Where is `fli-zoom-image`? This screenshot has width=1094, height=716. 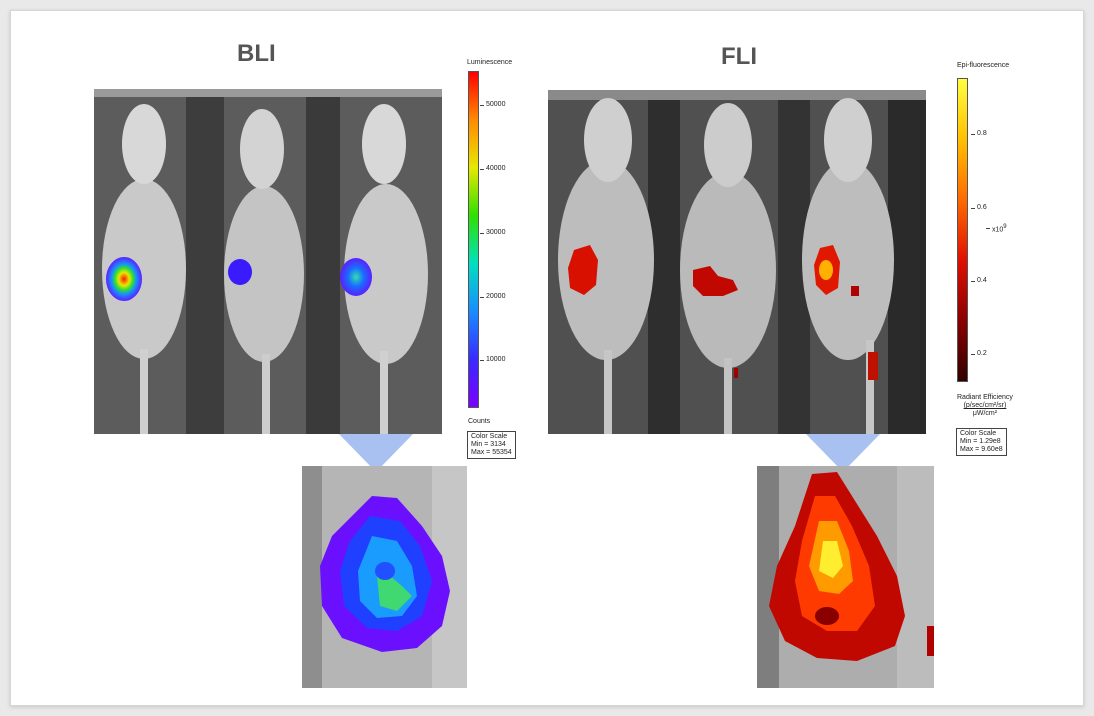 fli-zoom-image is located at coordinates (845, 577).